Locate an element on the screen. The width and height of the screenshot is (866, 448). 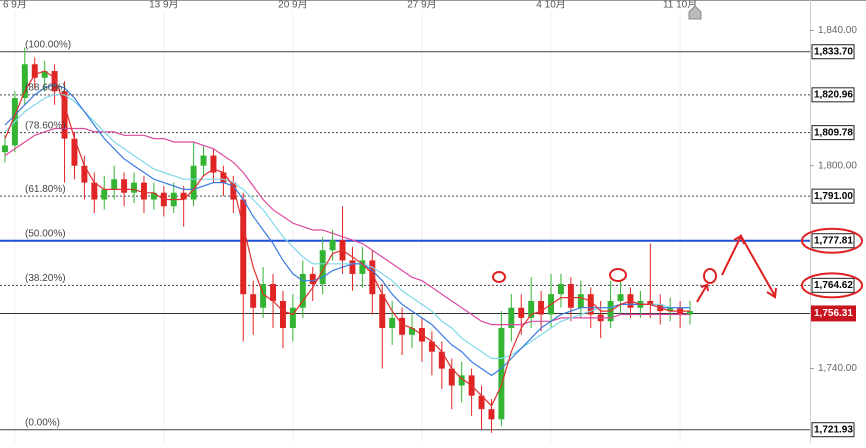
fib-pct-label: (0.00%) is located at coordinates (42, 422).